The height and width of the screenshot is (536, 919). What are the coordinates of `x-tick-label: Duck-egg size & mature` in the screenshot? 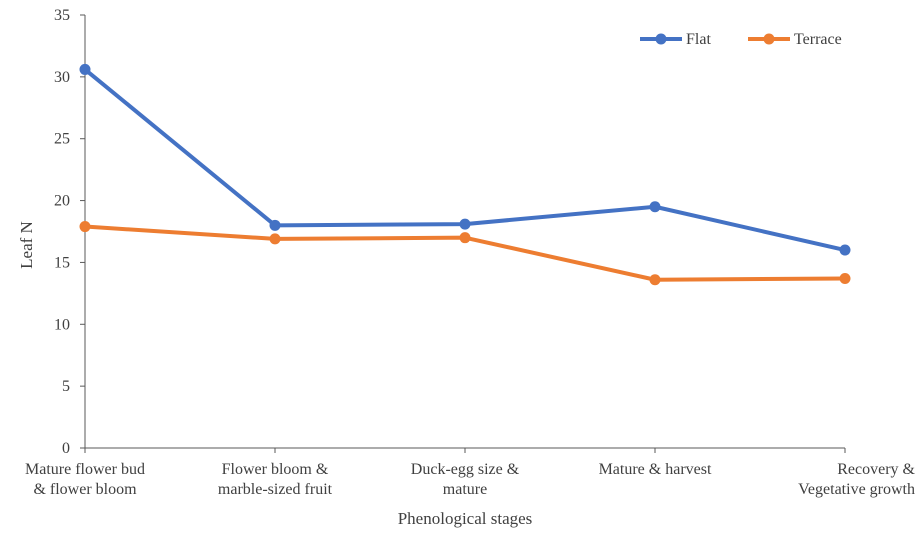 It's located at (465, 479).